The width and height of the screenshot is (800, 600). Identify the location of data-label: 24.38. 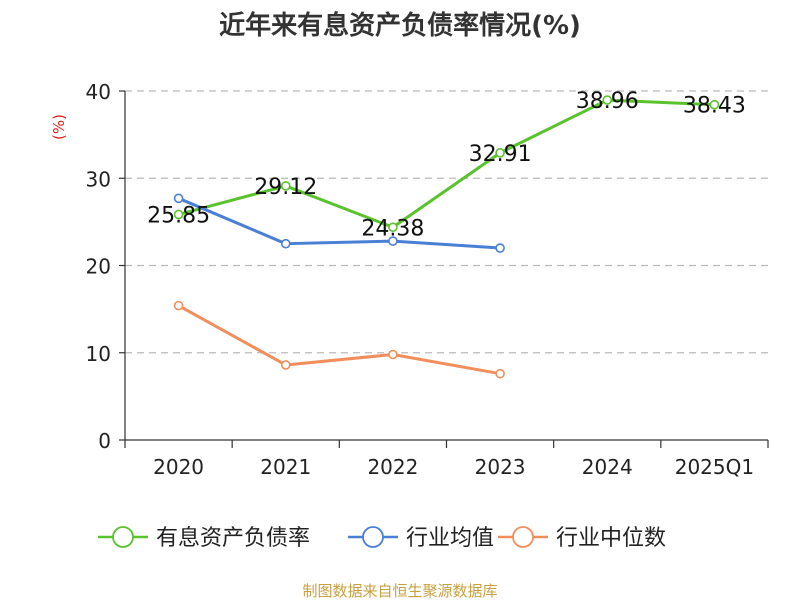
(392, 228).